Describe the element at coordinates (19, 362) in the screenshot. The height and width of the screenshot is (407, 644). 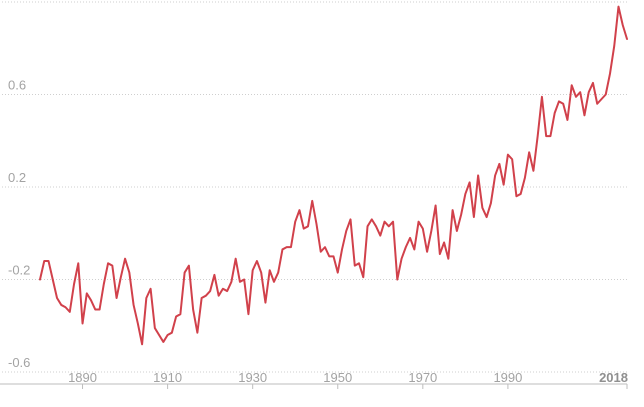
I see `y-tick-label: -0.6` at that location.